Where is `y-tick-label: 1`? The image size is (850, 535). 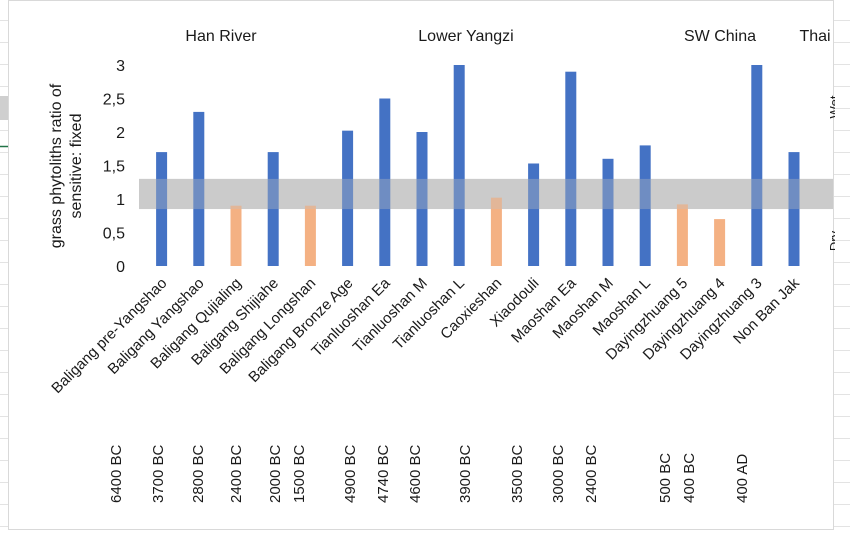 y-tick-label: 1 is located at coordinates (120, 200).